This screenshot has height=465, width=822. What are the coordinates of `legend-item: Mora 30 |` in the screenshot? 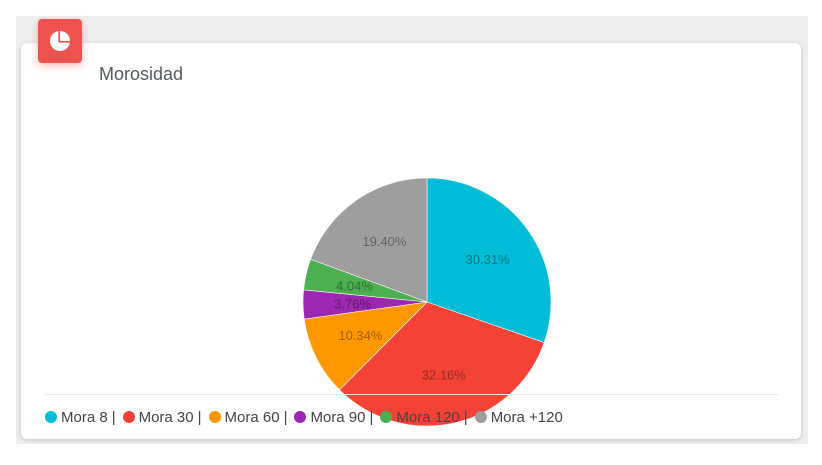 It's located at (162, 417).